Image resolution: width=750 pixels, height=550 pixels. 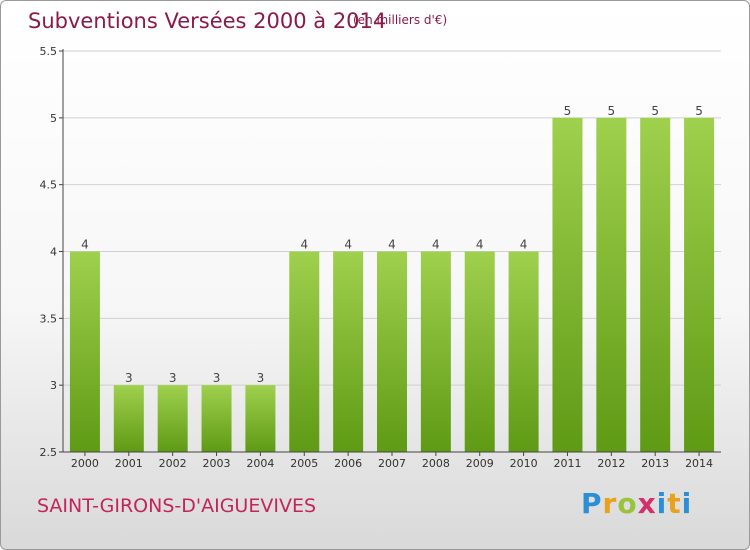 I want to click on logo-letter: t, so click(x=674, y=503).